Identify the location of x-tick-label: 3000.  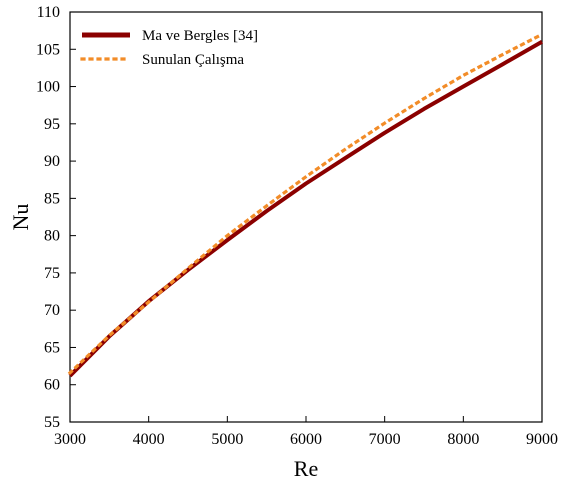
(70, 439).